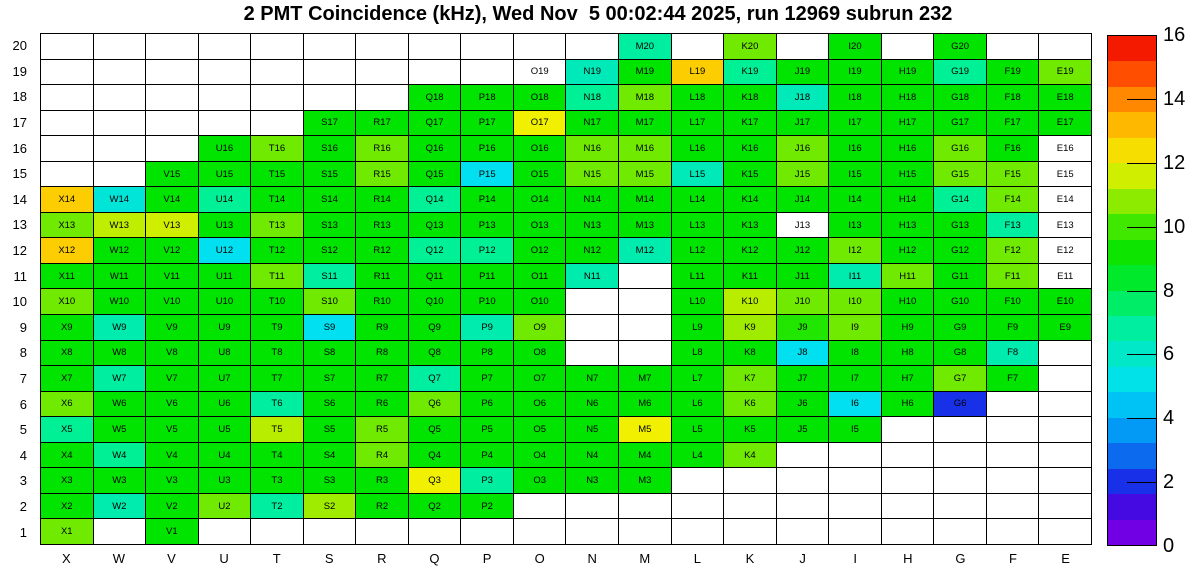 The image size is (1196, 572). I want to click on heatmap-cell-J10: J10, so click(802, 302).